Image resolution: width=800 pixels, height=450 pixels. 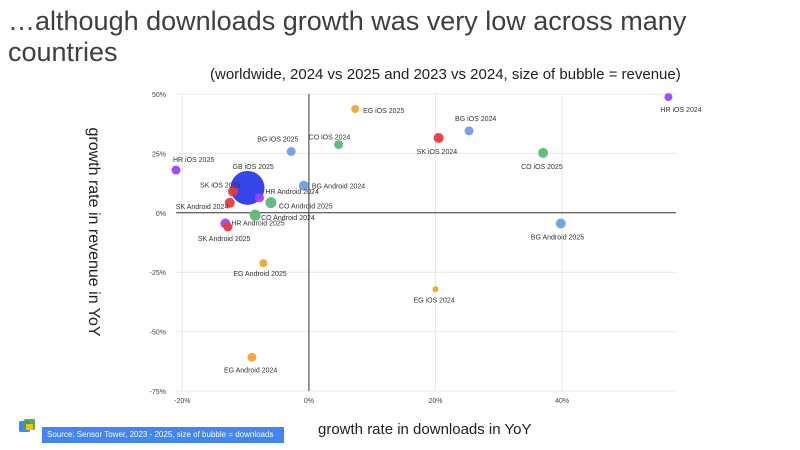 I want to click on bubble-co-android-2024, so click(x=255, y=215).